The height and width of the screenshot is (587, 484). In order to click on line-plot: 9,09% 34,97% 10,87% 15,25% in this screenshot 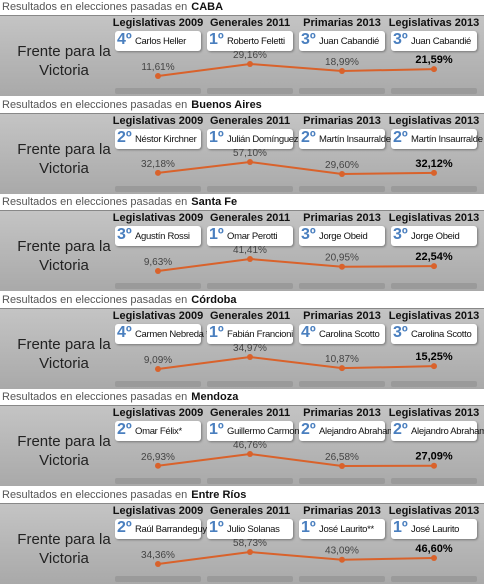, I will do `click(298, 357)`.